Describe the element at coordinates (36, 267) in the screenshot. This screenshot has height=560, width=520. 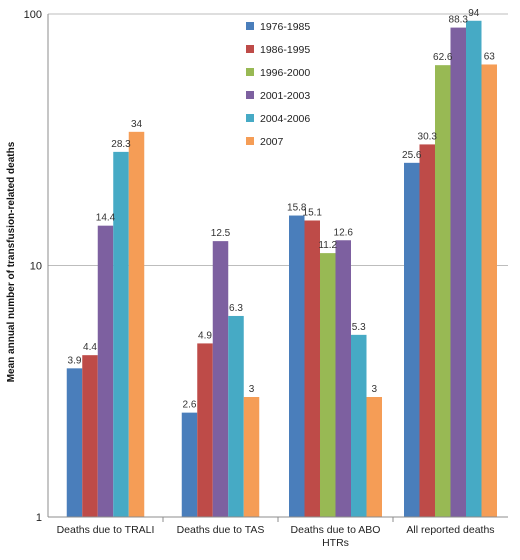
I see `y-tick-label: 10` at that location.